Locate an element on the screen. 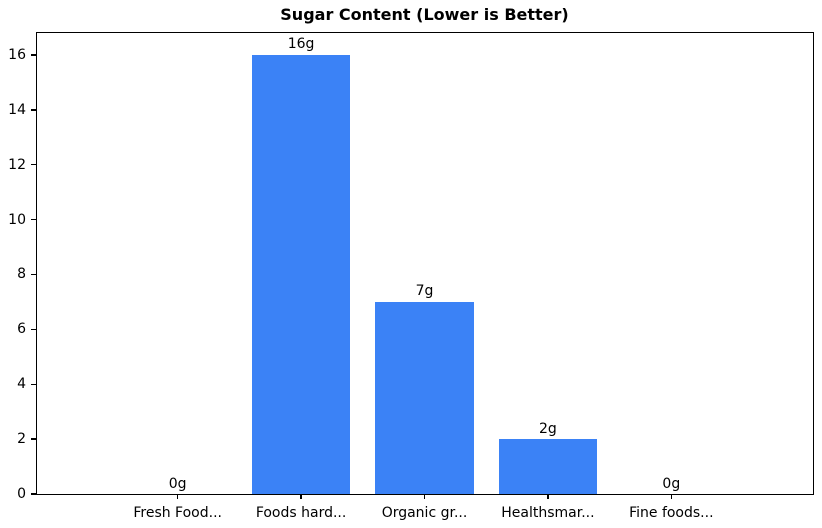  chart-title: Sugar Content (Lower is Better) is located at coordinates (424, 14).